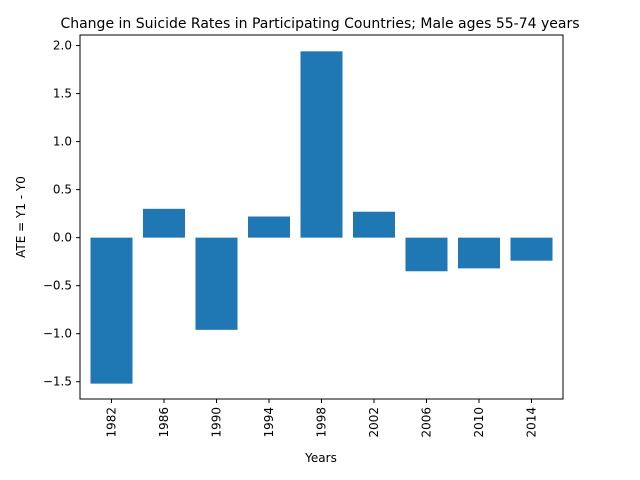 Image resolution: width=640 pixels, height=480 pixels. What do you see at coordinates (269, 227) in the screenshot?
I see `bar-1994` at bounding box center [269, 227].